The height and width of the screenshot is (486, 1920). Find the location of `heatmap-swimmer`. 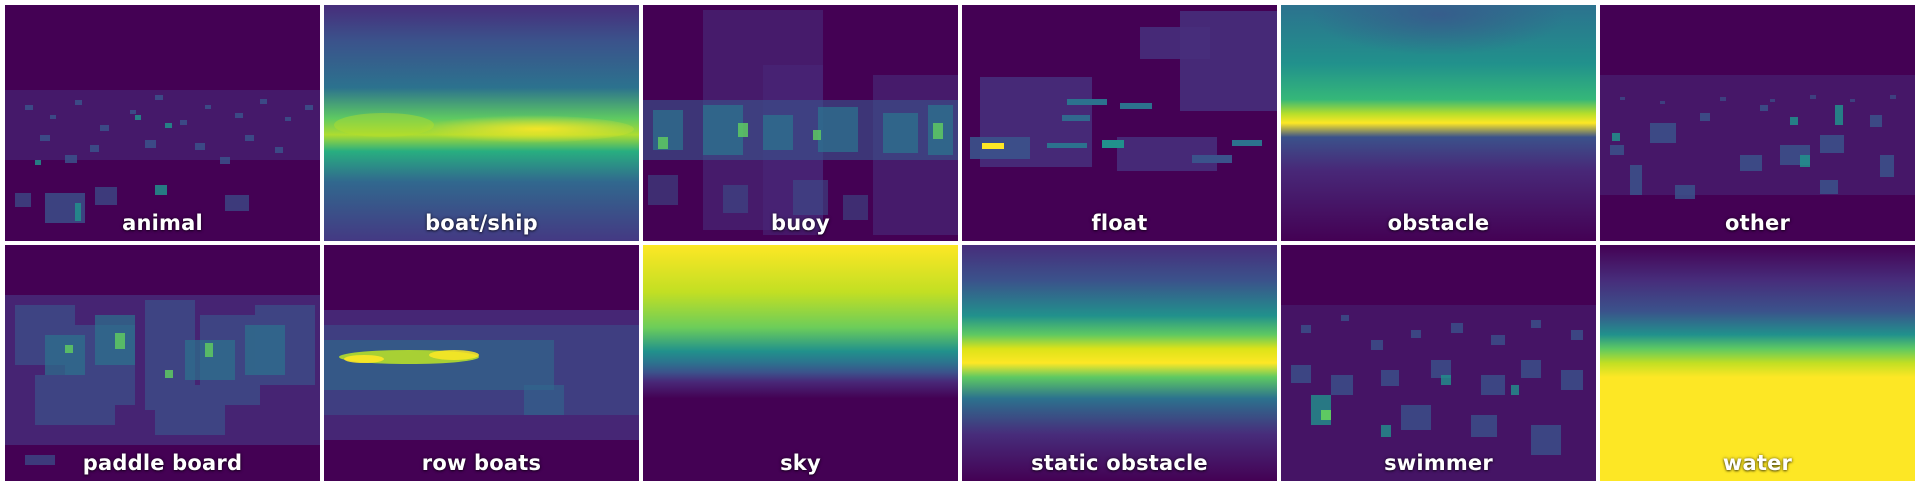

heatmap-swimmer is located at coordinates (1438, 363).